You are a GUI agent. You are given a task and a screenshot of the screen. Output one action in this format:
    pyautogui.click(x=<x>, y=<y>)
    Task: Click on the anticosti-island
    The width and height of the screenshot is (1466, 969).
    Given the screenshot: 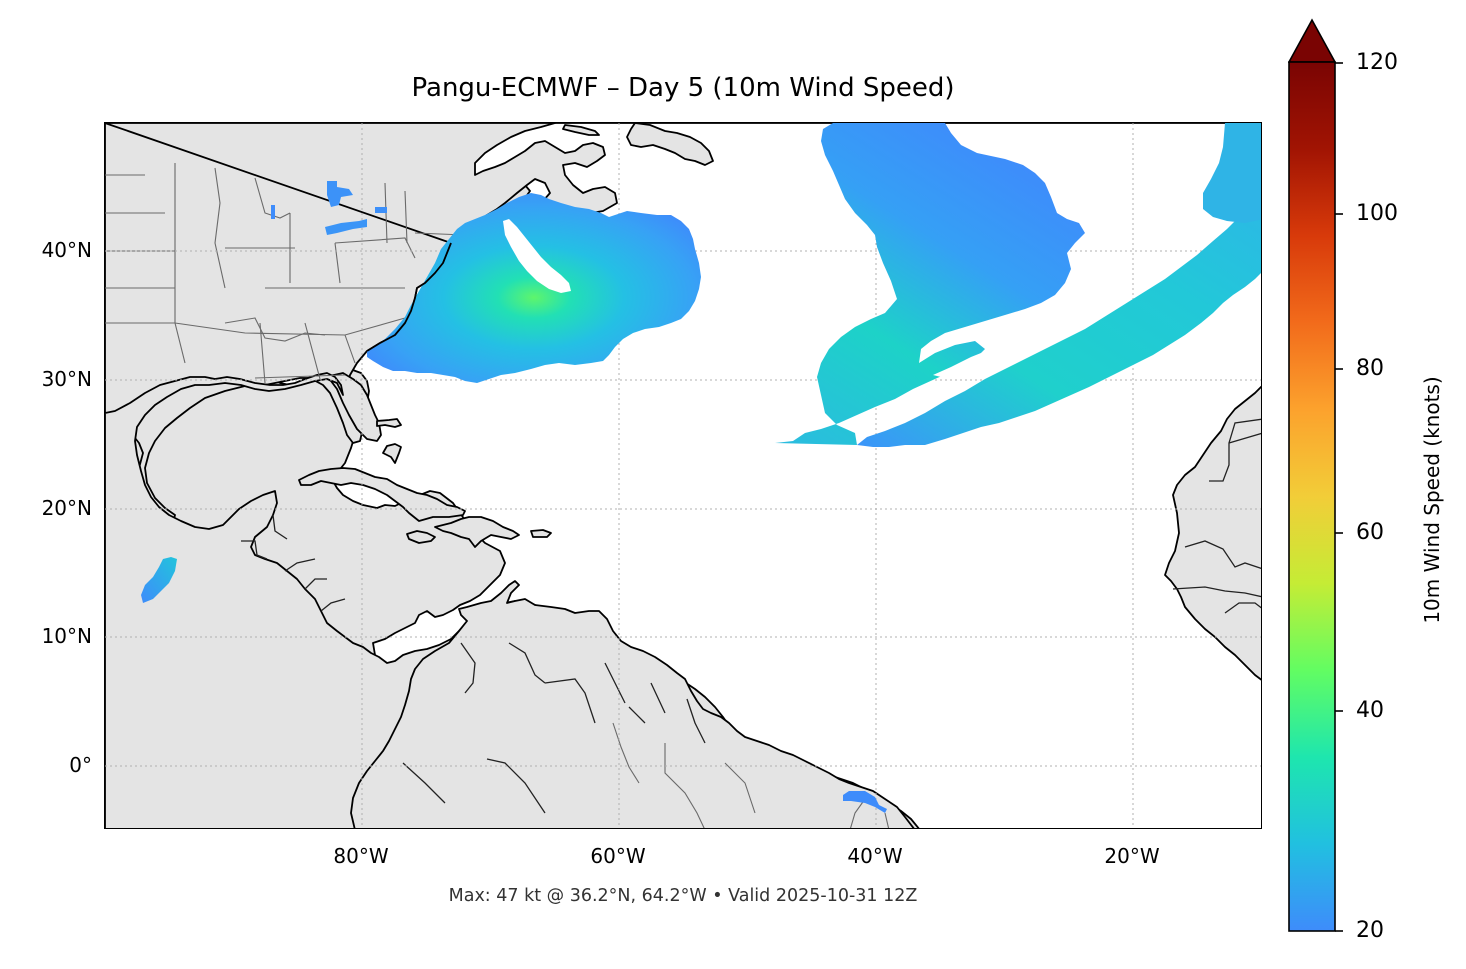 What is the action you would take?
    pyautogui.click(x=581, y=130)
    